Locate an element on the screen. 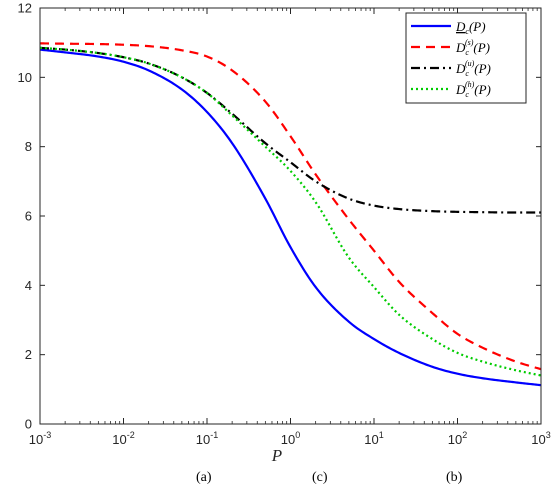 This screenshot has height=502, width=554. y-tick-label: 2 is located at coordinates (28, 354).